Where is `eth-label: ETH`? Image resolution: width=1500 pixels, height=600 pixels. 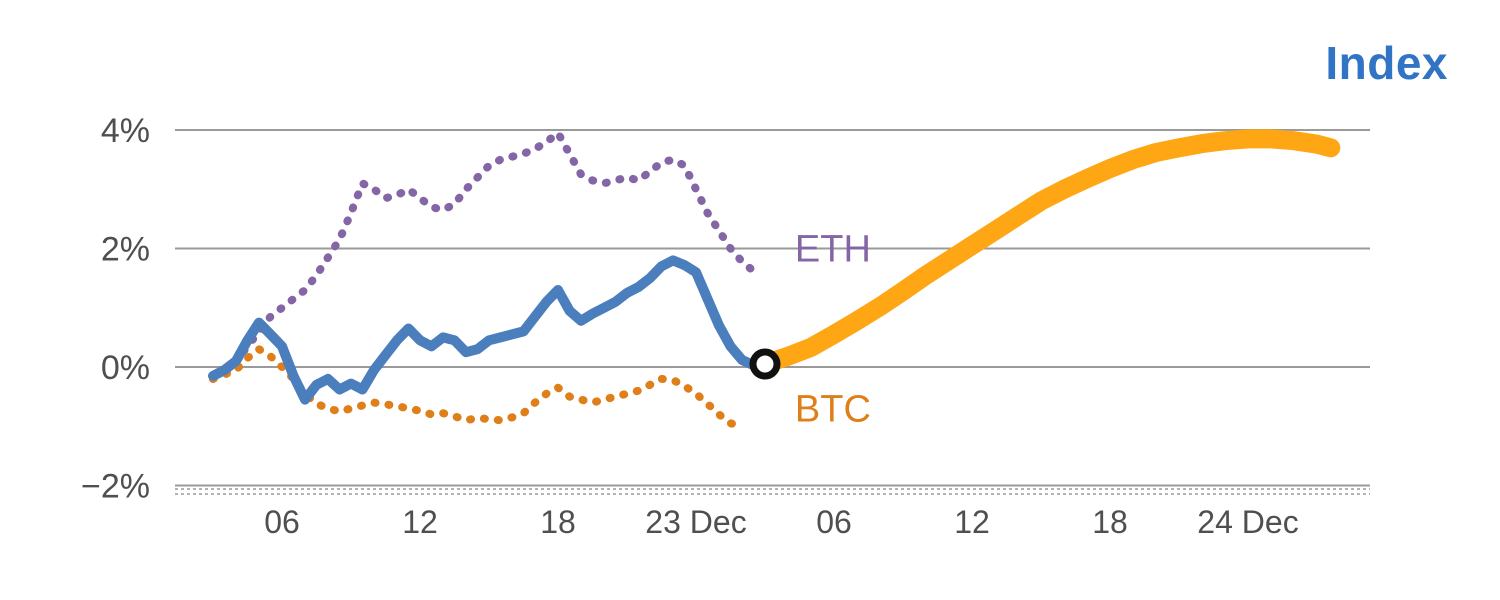 eth-label: ETH is located at coordinates (833, 250).